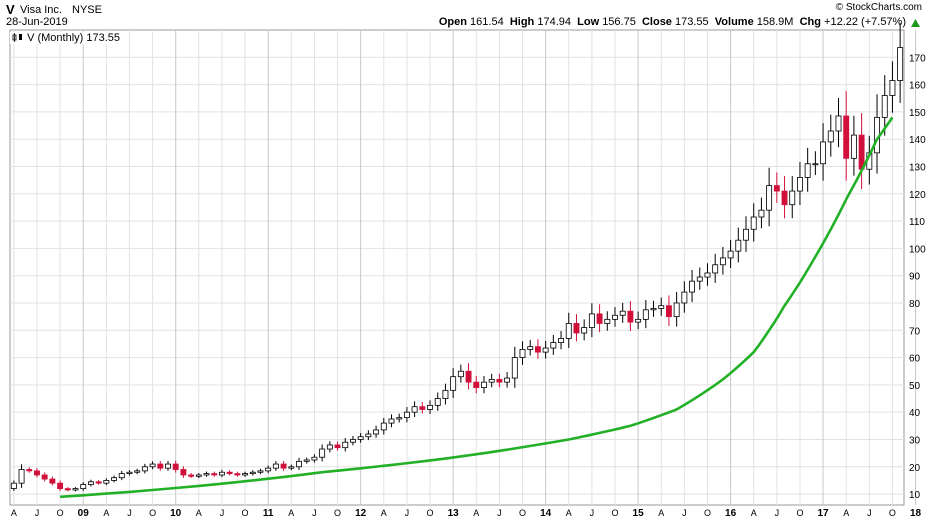 The height and width of the screenshot is (521, 930). Describe the element at coordinates (878, 7) in the screenshot. I see `source-credit: © StockCharts.com` at that location.